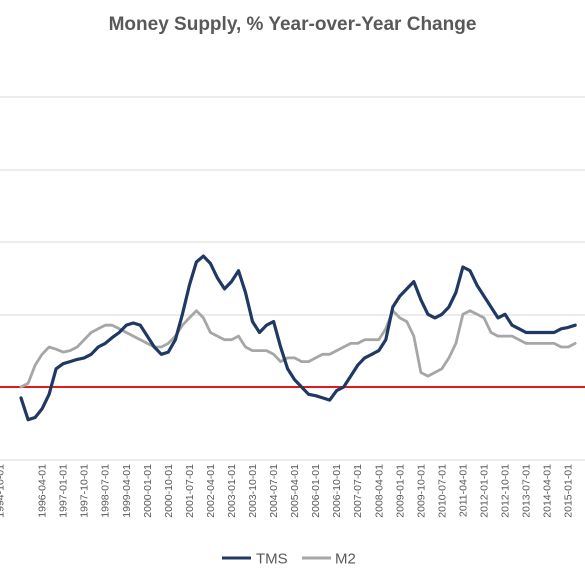 Image resolution: width=585 pixels, height=585 pixels. I want to click on x-tick-label: 2001-07-01, so click(190, 491).